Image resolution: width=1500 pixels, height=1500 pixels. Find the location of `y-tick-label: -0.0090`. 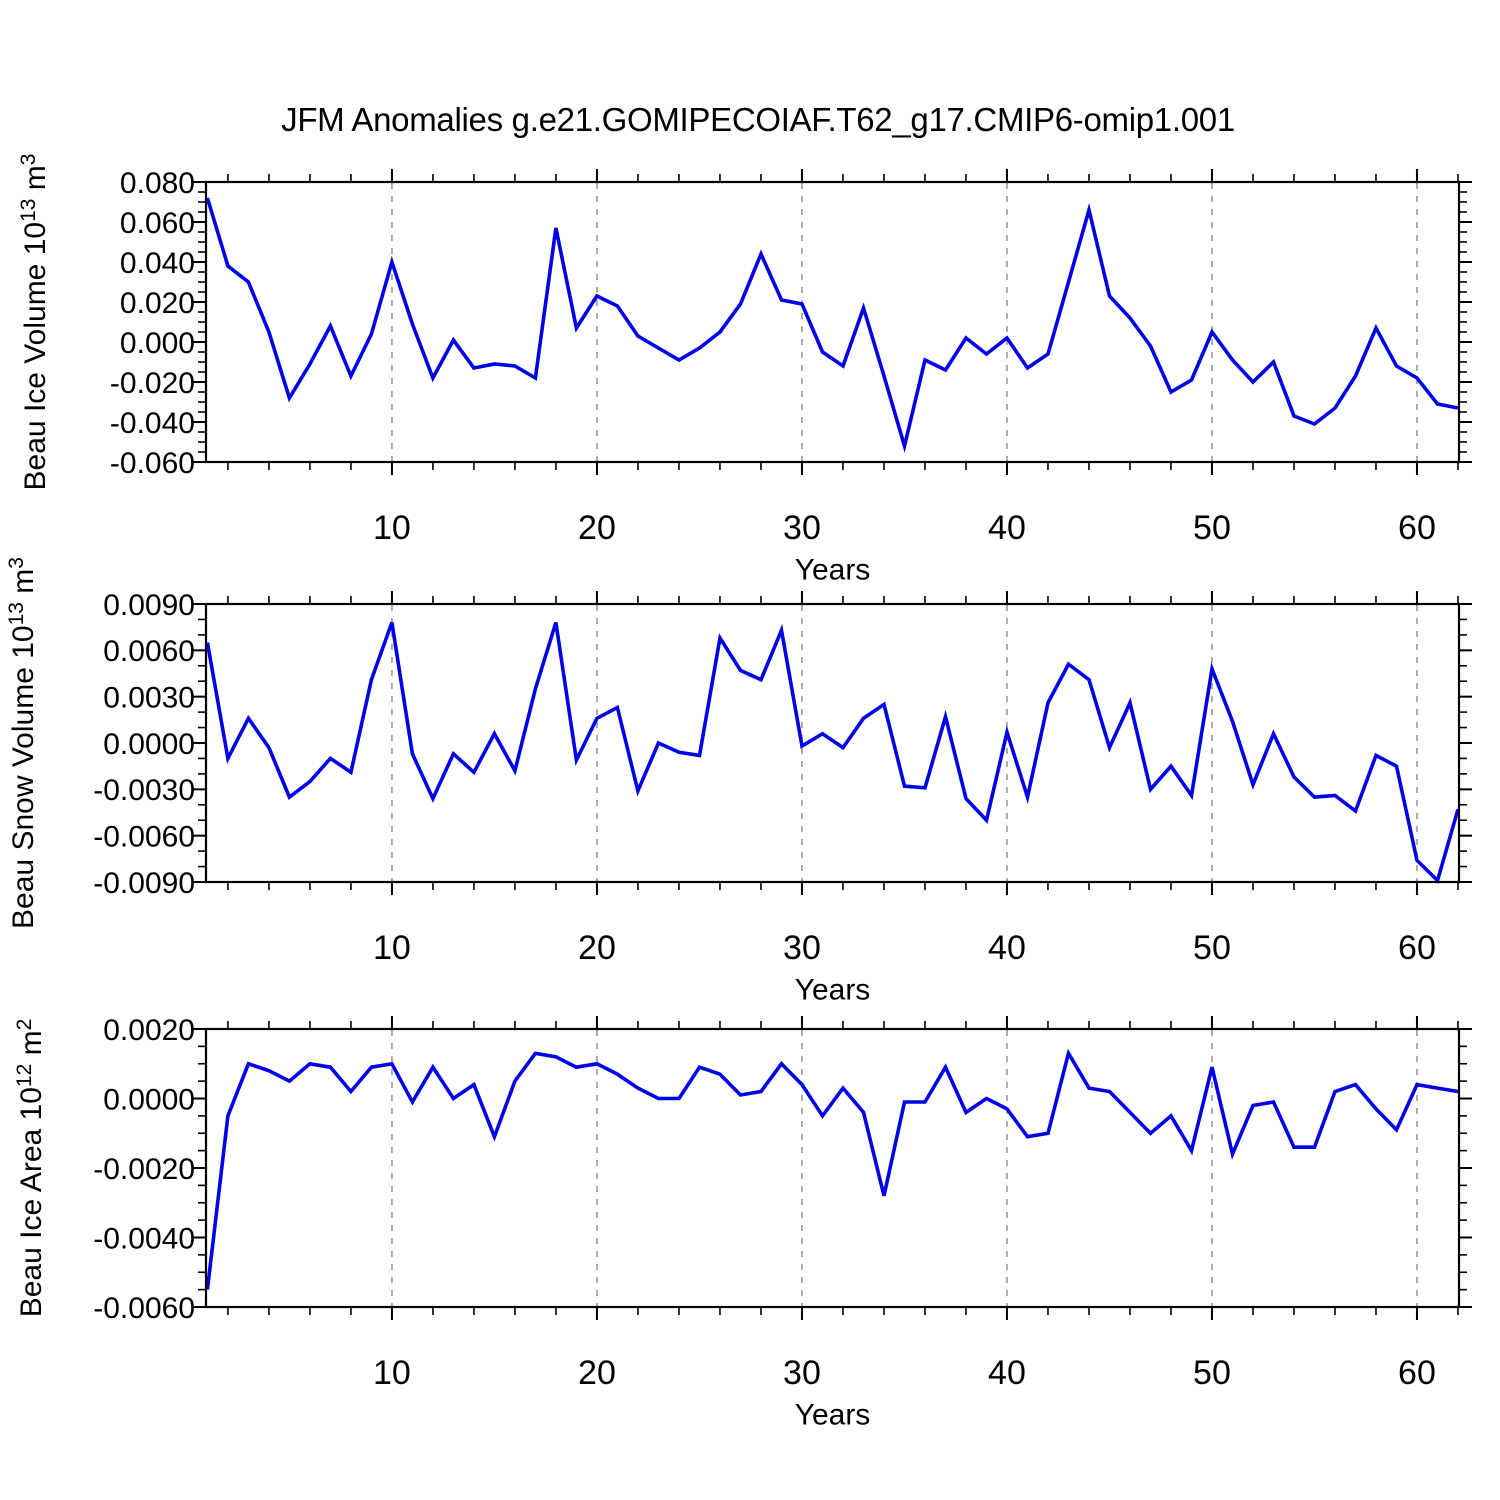

y-tick-label: -0.0090 is located at coordinates (144, 883).